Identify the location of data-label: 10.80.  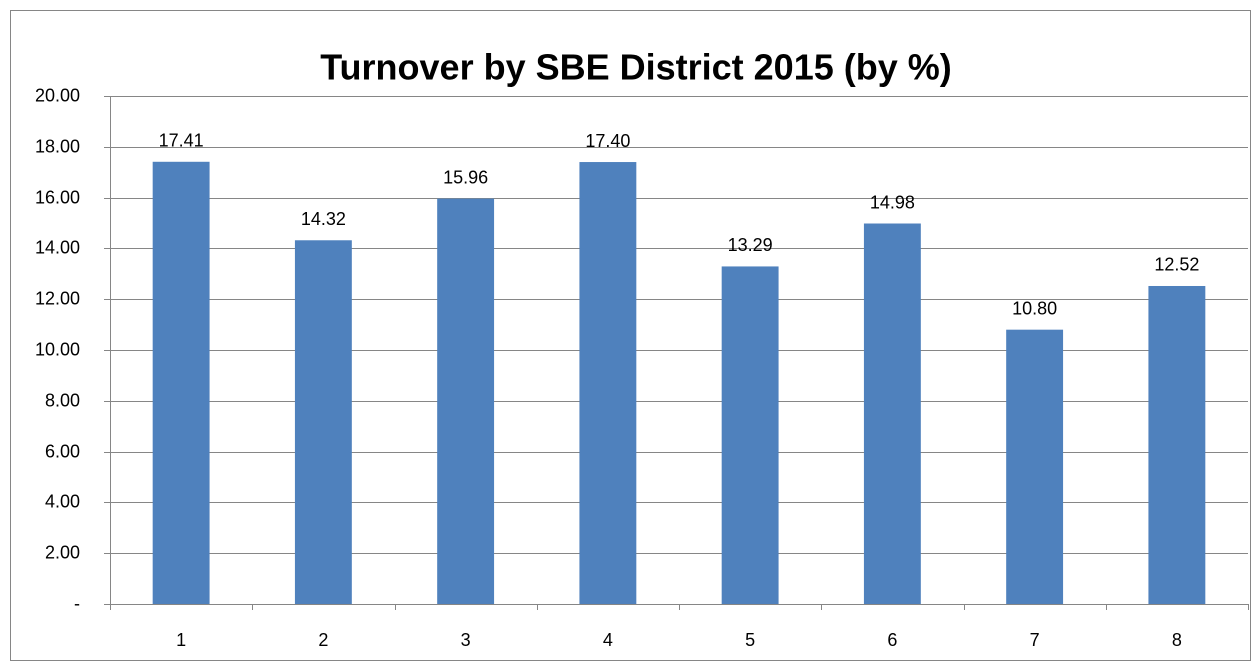
(1034, 308).